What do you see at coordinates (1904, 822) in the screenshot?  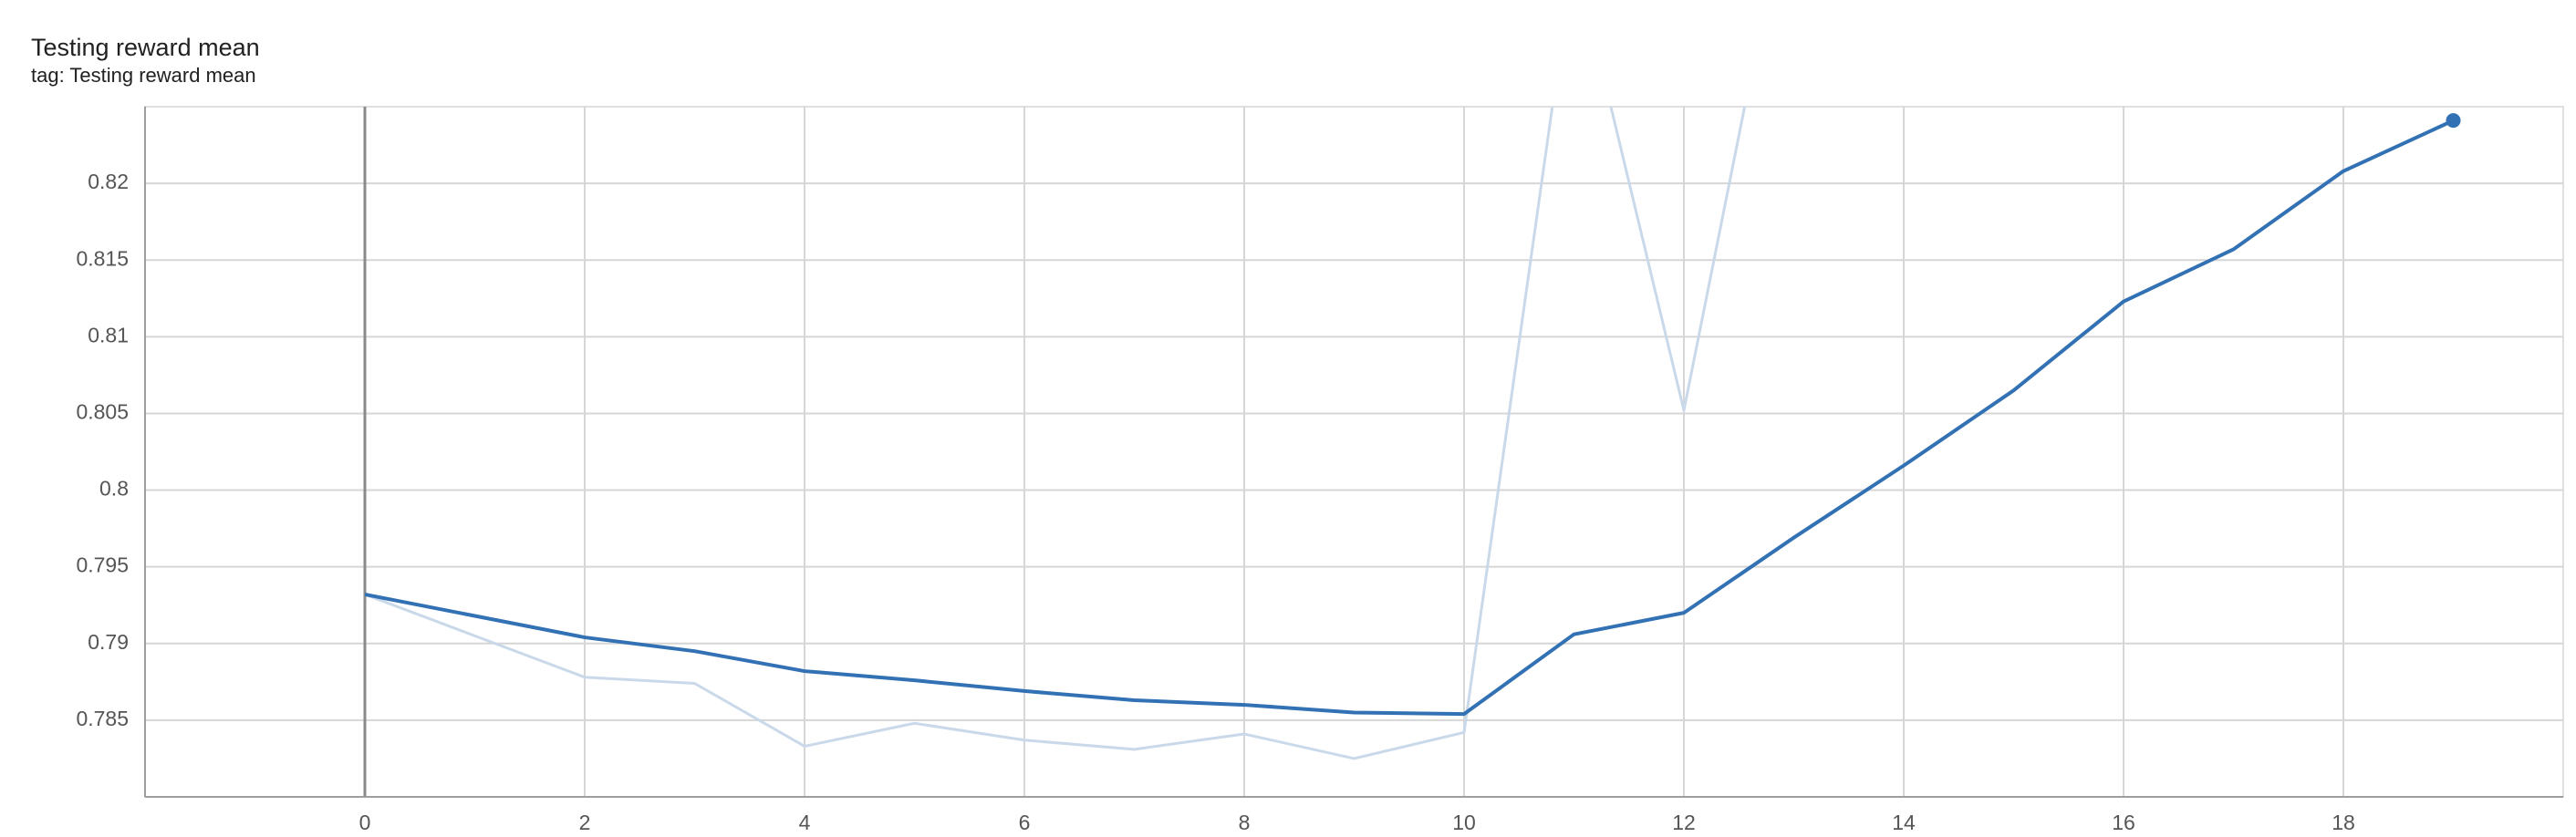 I see `x-tick-label: 14` at bounding box center [1904, 822].